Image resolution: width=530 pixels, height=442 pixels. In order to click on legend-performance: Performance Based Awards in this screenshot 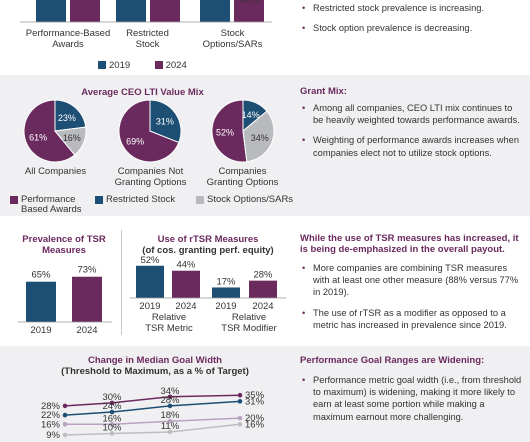, I will do `click(51, 204)`.